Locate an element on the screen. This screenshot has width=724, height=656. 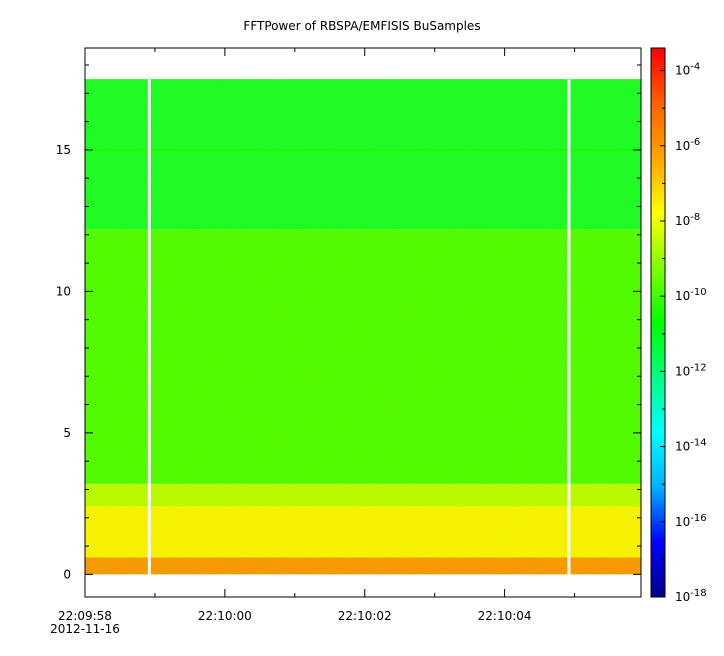
colorbar-tick-label: 10⁻¹² is located at coordinates (691, 370).